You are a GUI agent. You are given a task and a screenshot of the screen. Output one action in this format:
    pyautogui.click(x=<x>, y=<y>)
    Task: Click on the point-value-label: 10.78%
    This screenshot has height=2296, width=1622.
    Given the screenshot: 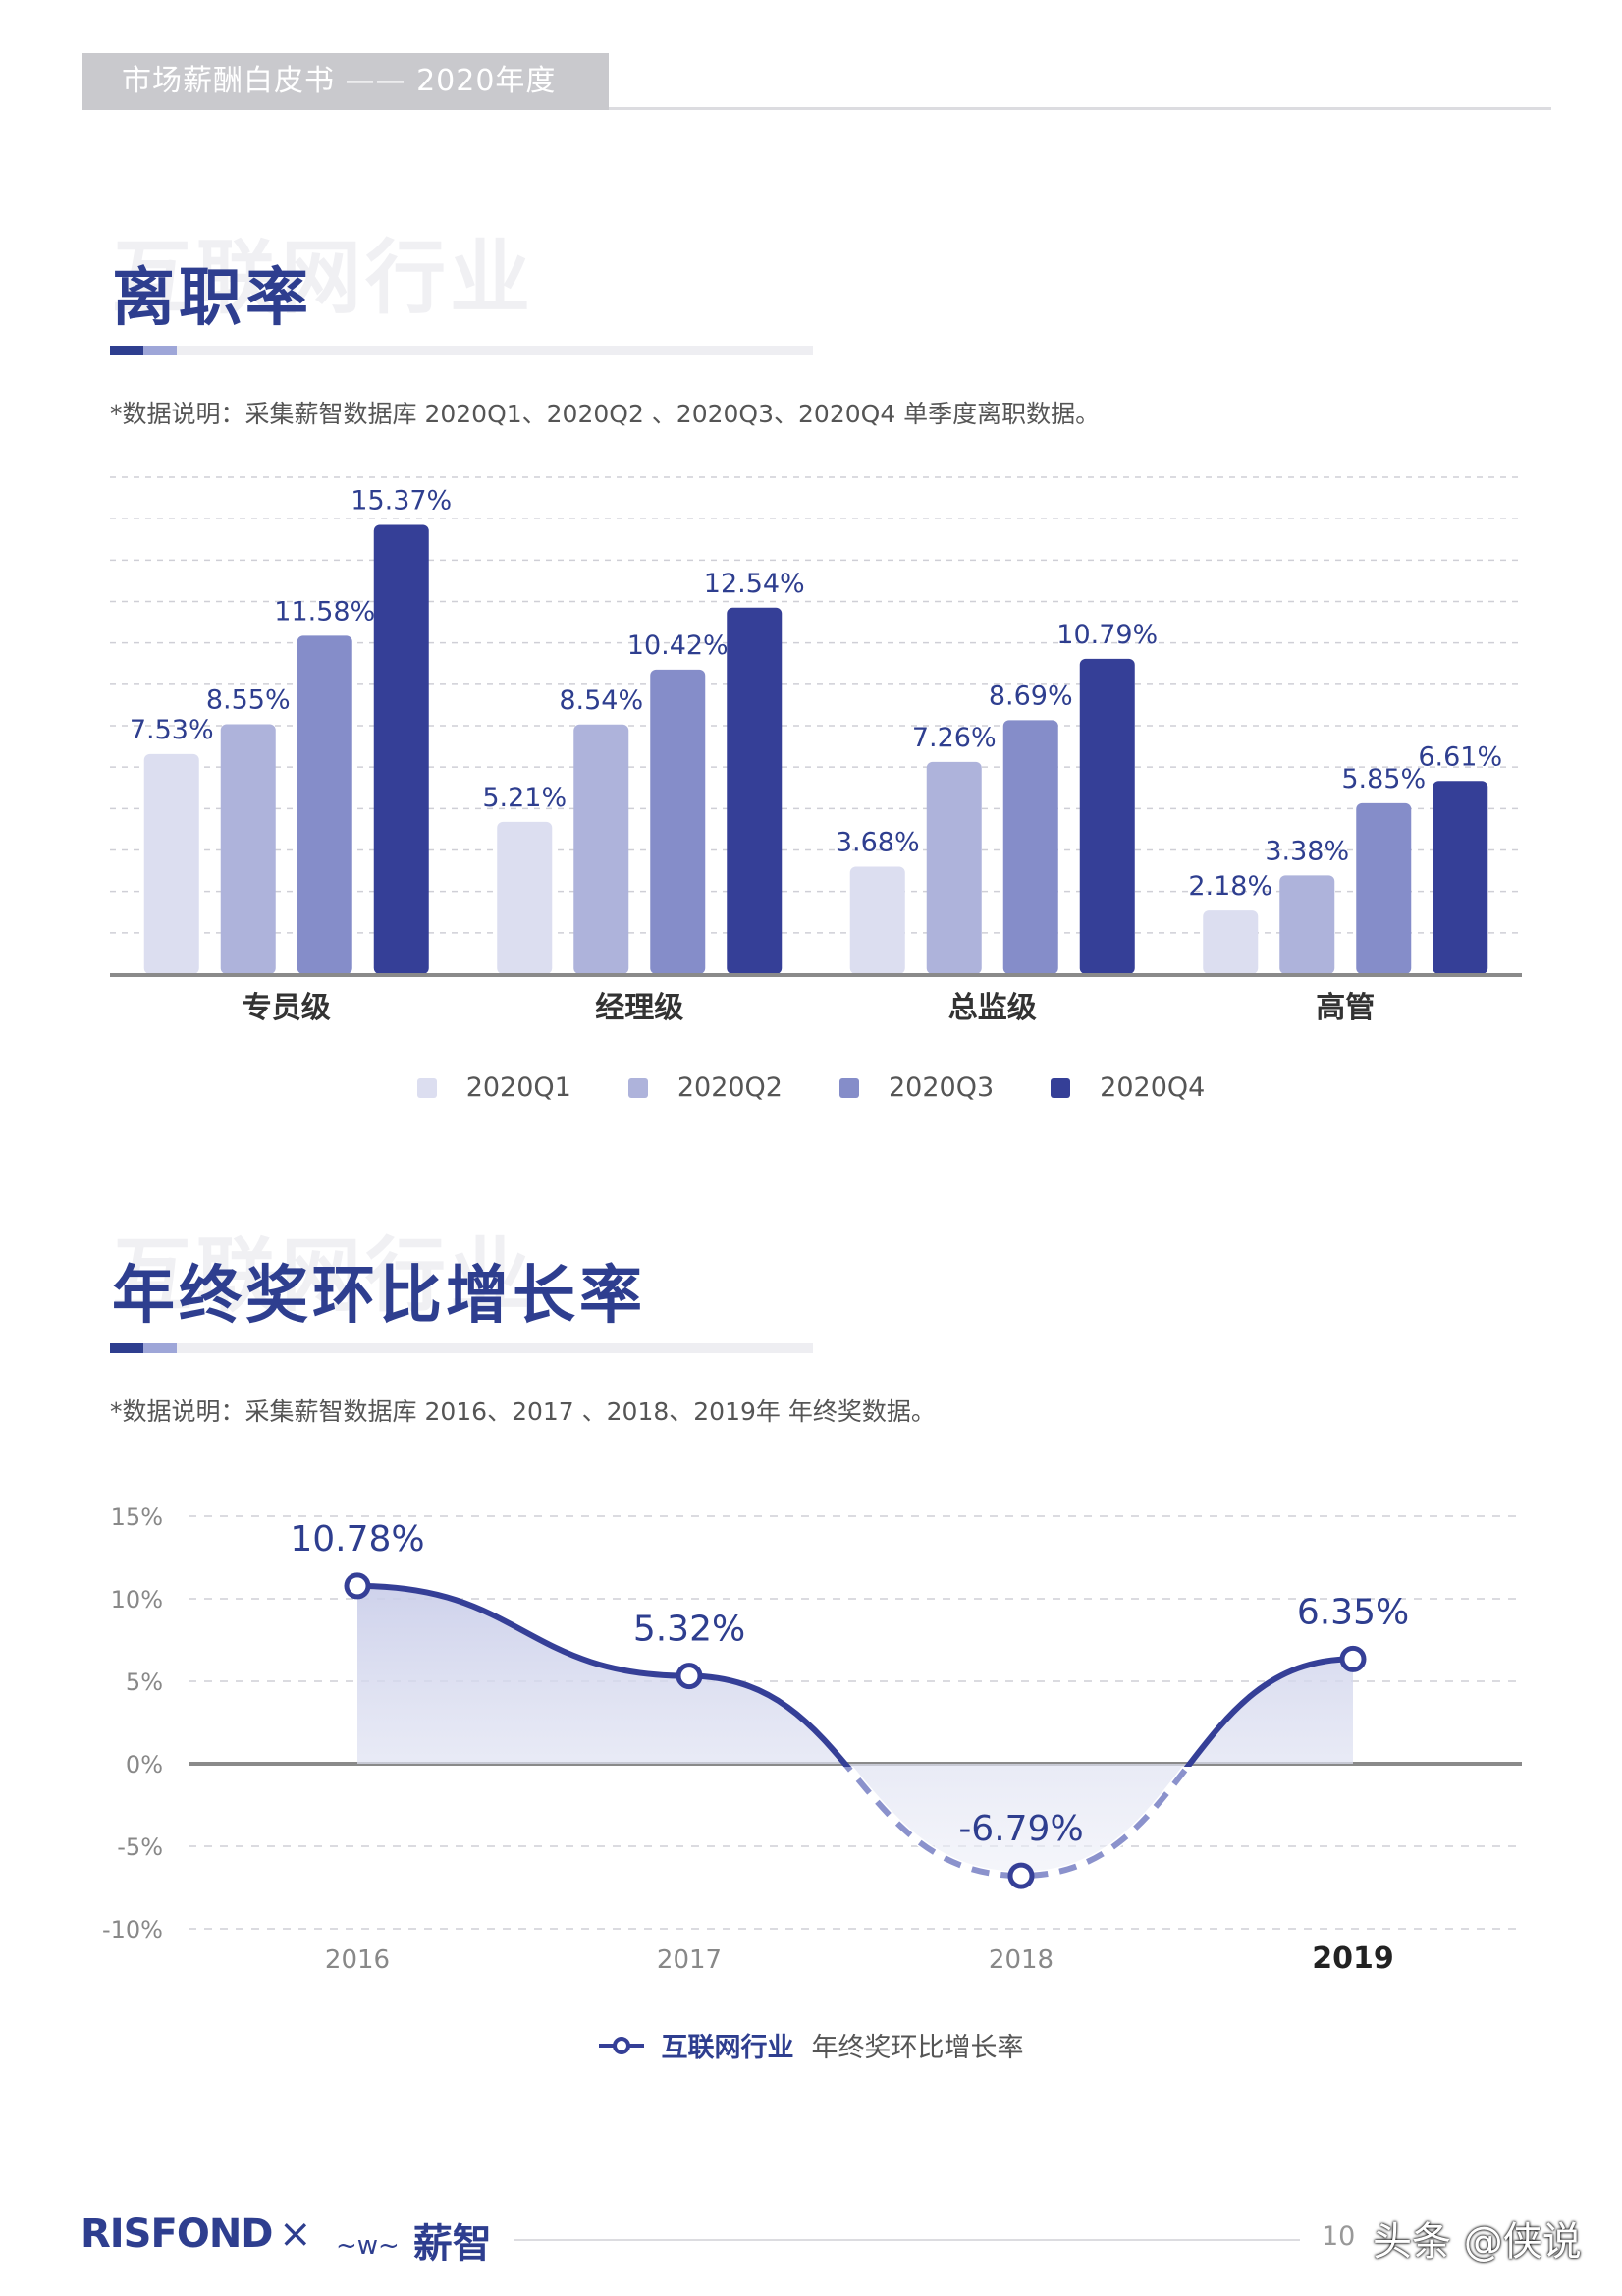 What is the action you would take?
    pyautogui.click(x=357, y=1539)
    